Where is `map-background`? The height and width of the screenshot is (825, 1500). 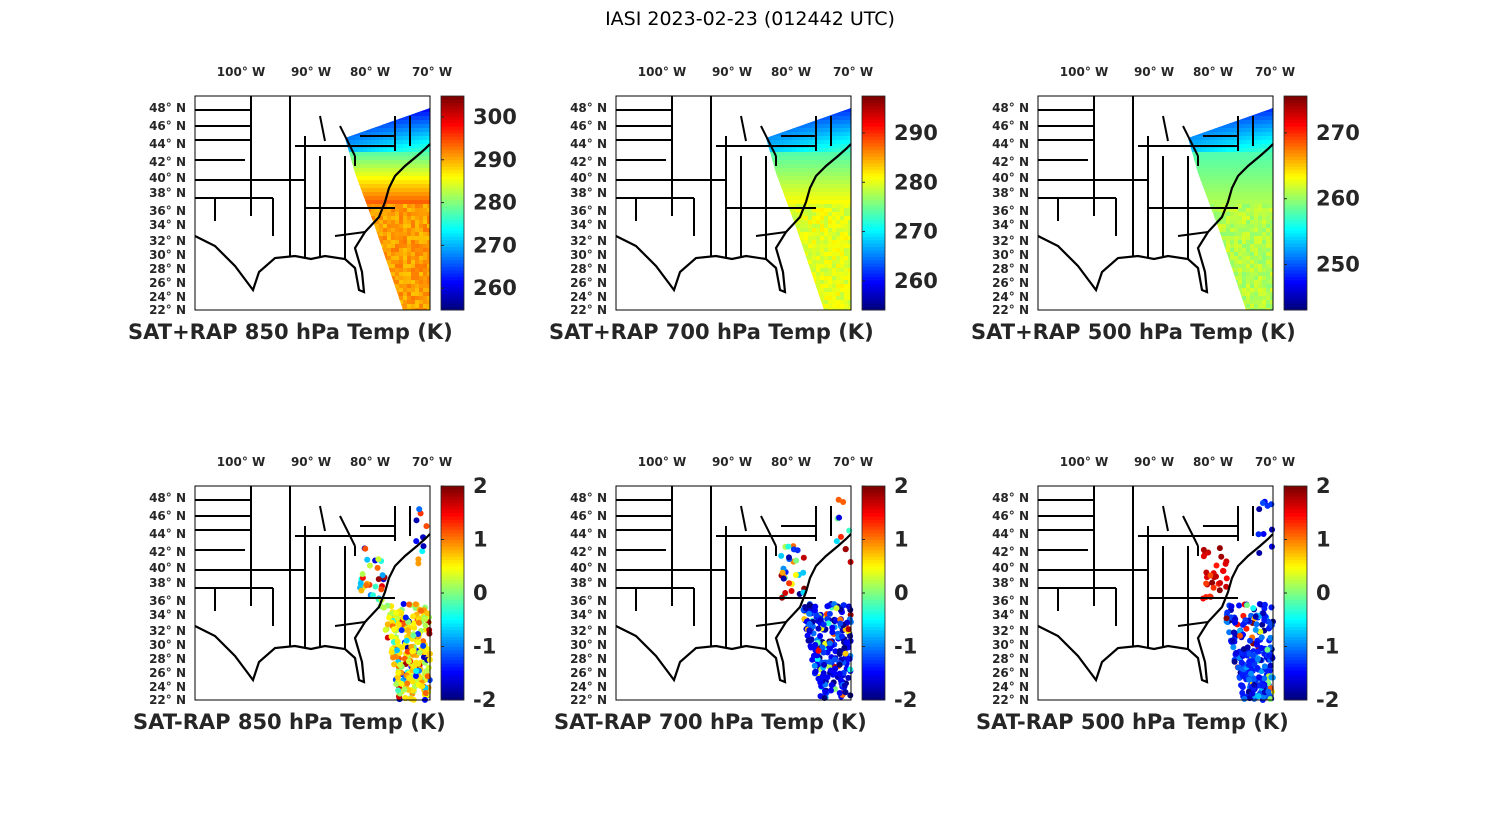
map-background is located at coordinates (312, 593).